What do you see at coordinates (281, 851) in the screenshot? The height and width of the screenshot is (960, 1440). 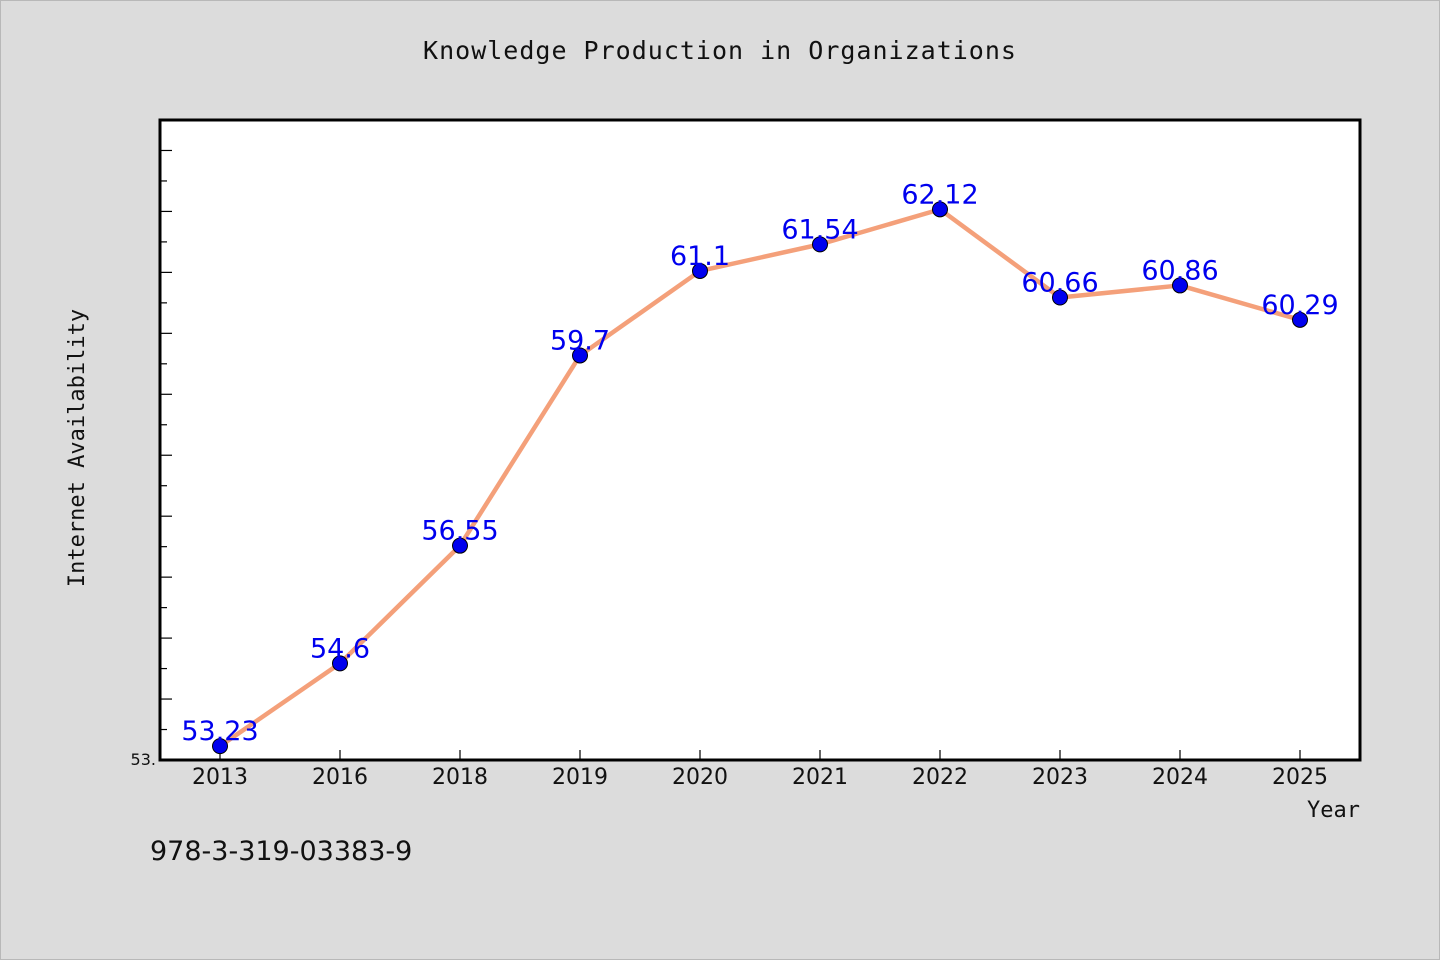 I see `isbn-text: 978-3-319-03383-9` at bounding box center [281, 851].